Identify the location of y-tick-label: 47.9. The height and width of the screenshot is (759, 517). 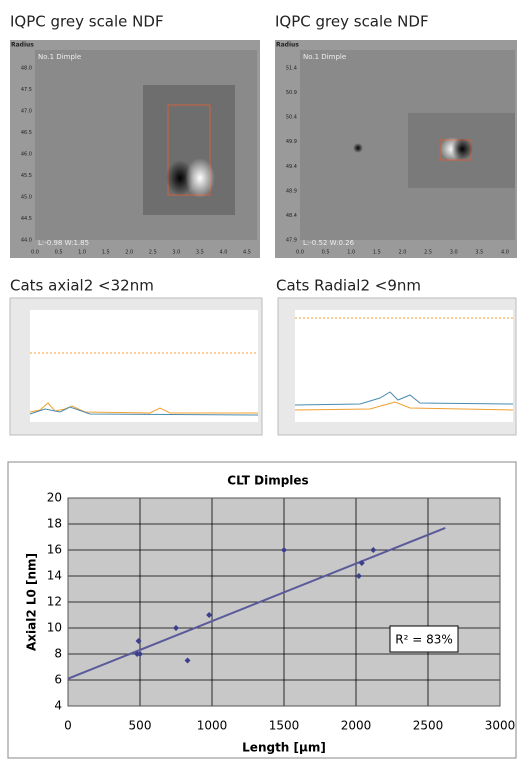
(291, 241).